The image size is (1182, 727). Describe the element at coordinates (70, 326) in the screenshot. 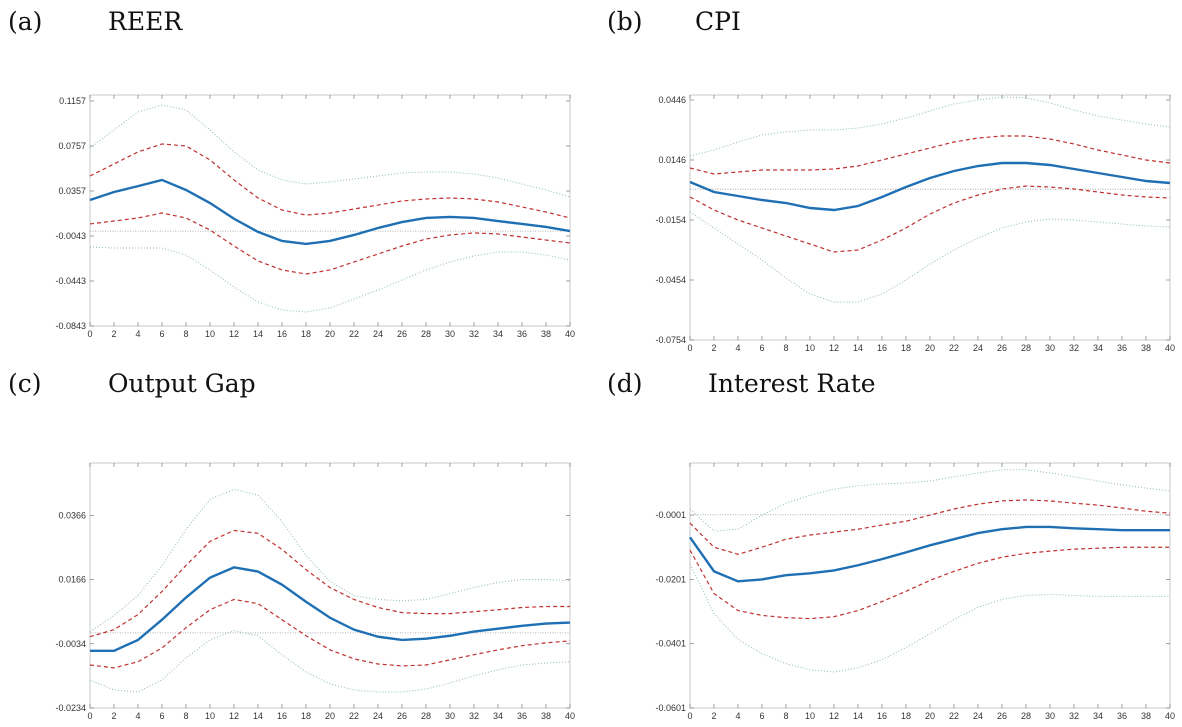

I see `y-tick-label: -0.0843` at that location.